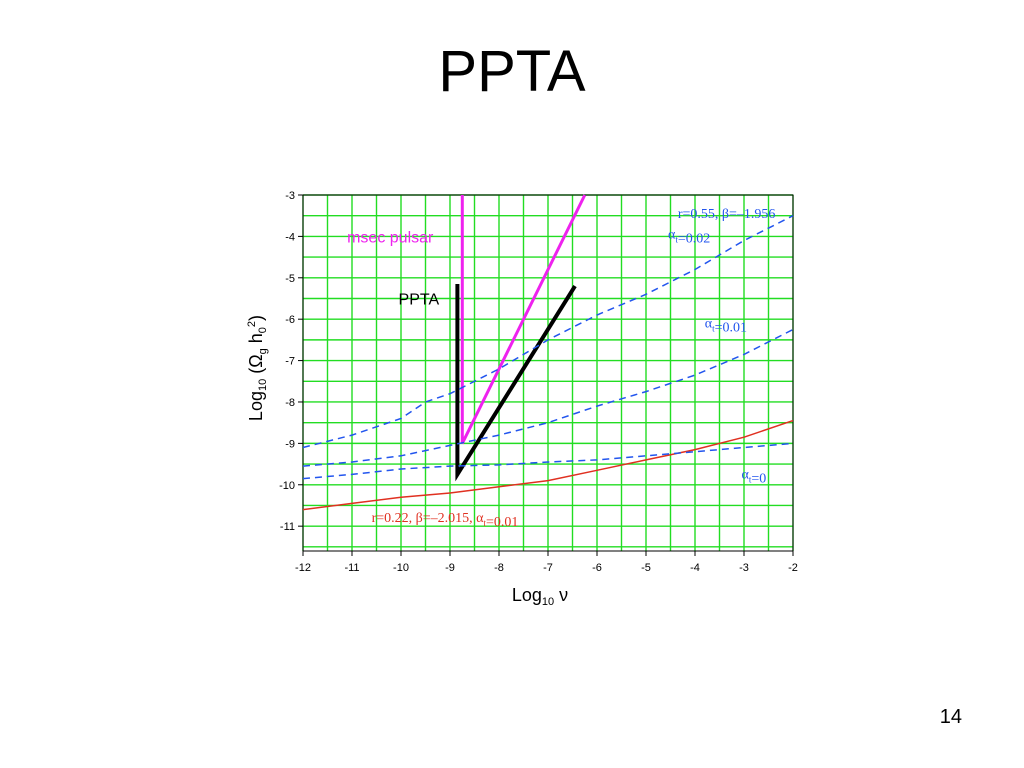  What do you see at coordinates (499, 568) in the screenshot?
I see `x-tick-label: -8` at bounding box center [499, 568].